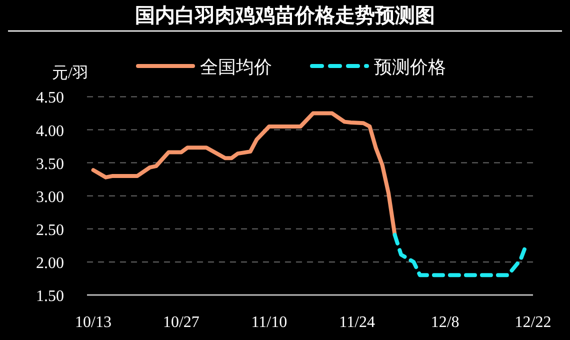  I want to click on y-axis-title: 元/羽, so click(70, 73).